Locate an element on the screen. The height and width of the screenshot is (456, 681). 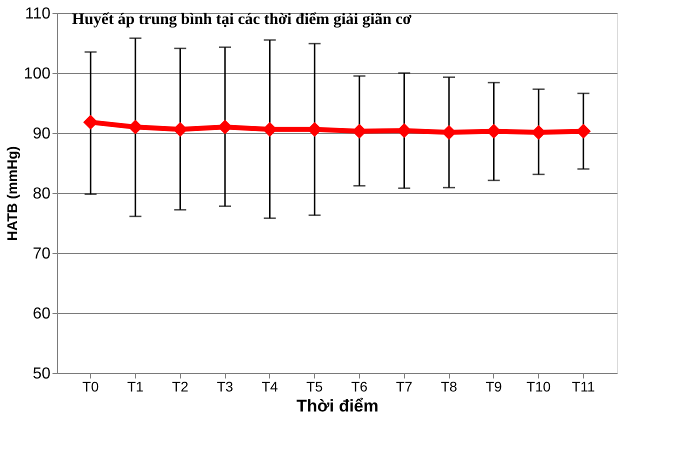
x-tick-label: T10 is located at coordinates (538, 386).